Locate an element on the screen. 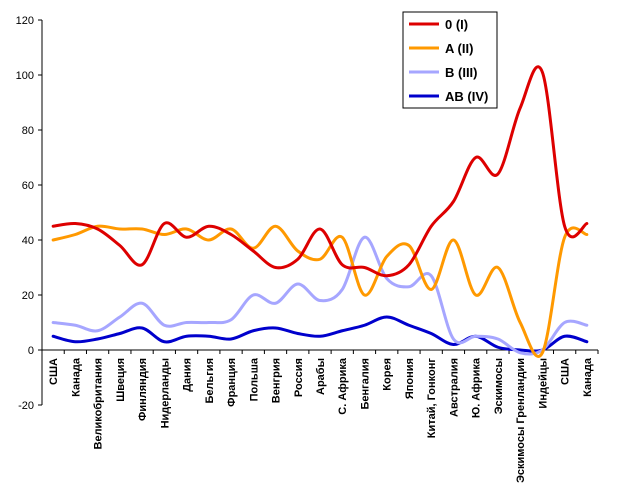  x-category-label: Эскимосы is located at coordinates (499, 386).